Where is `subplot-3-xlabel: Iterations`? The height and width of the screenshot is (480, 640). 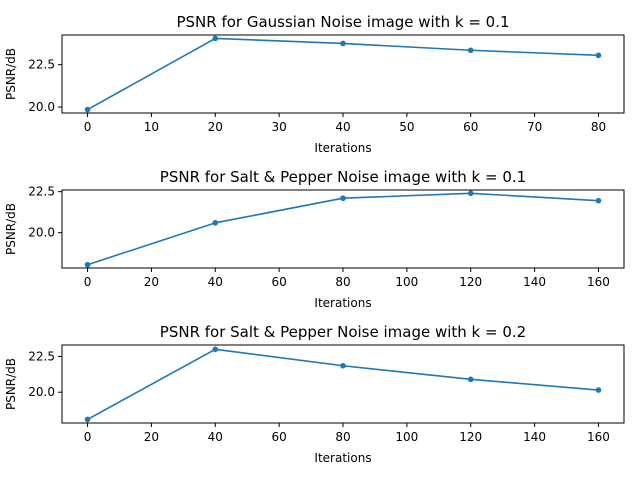 subplot-3-xlabel: Iterations is located at coordinates (342, 458).